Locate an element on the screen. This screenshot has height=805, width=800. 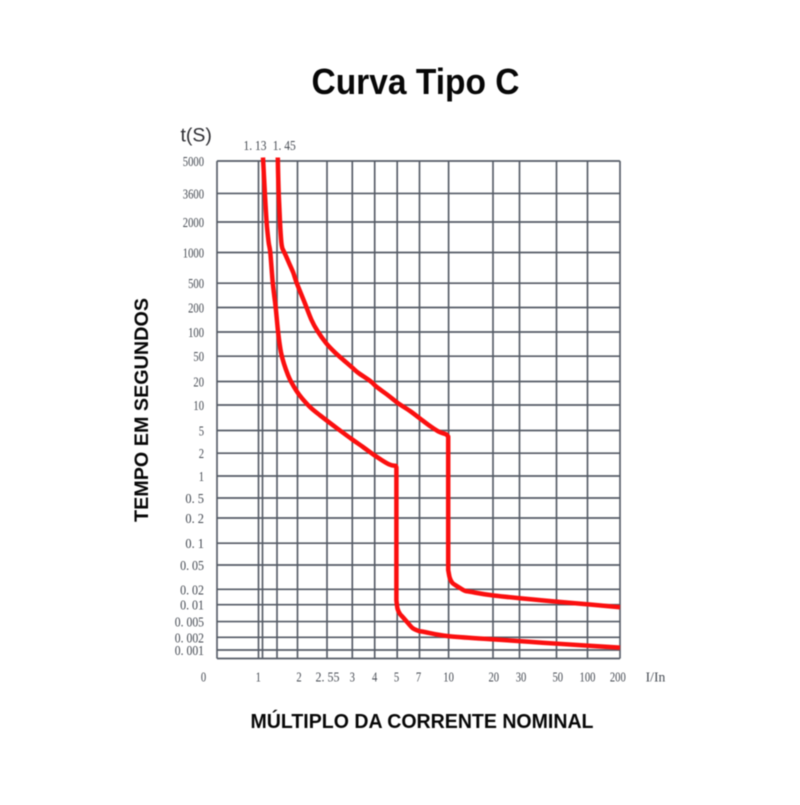
svg-text: 0. 2 is located at coordinates (194, 518).